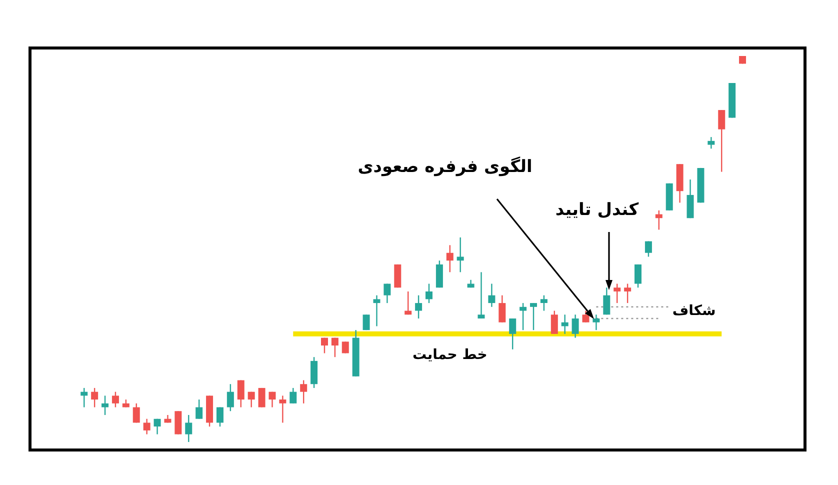 This screenshot has width=838, height=485. What do you see at coordinates (445, 166) in the screenshot?
I see `annotation: الگوی فرفره صعودی` at bounding box center [445, 166].